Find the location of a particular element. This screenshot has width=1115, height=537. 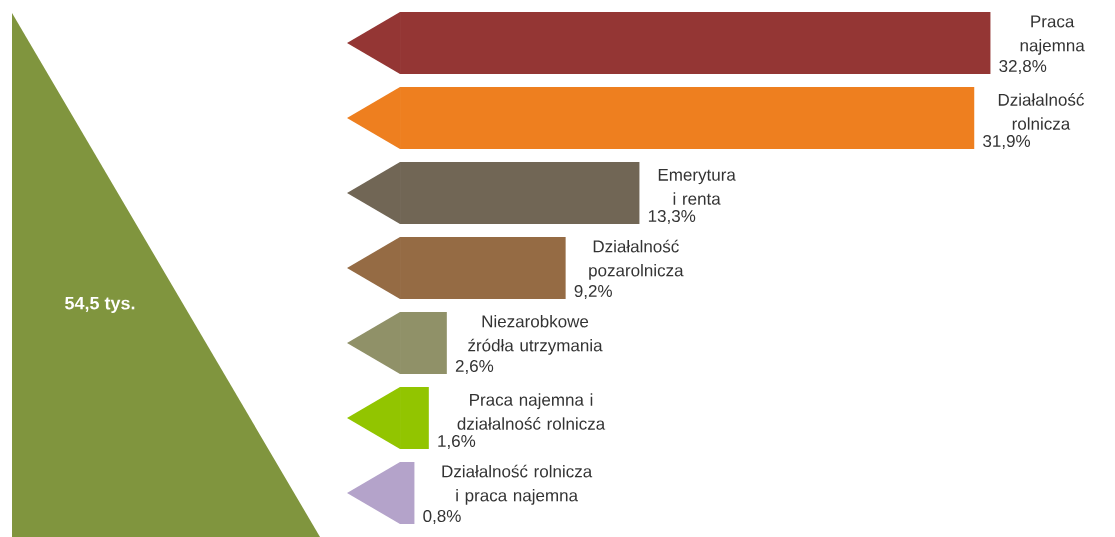

y-tick-label: Działalność rolnicza i praca najemna is located at coordinates (517, 484).